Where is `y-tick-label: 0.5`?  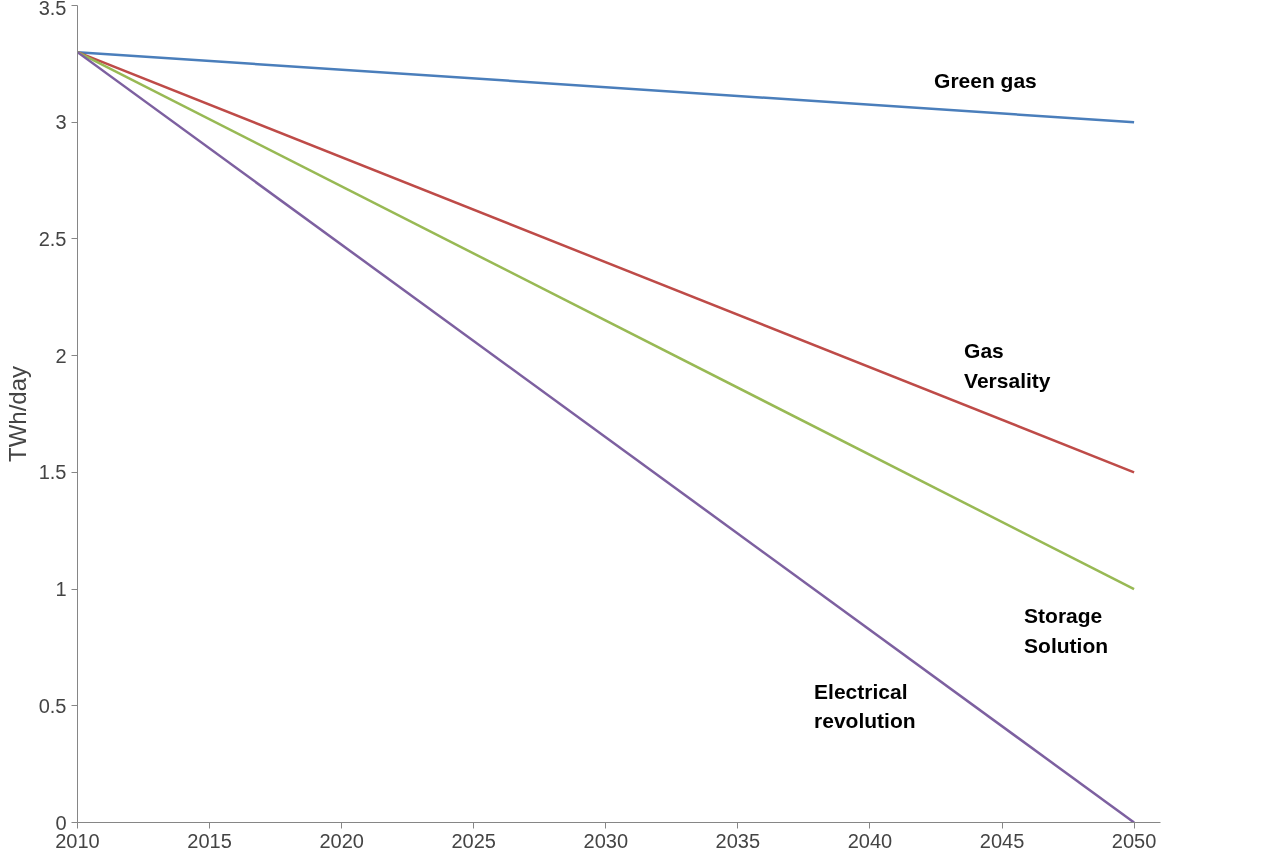 y-tick-label: 0.5 is located at coordinates (52, 705).